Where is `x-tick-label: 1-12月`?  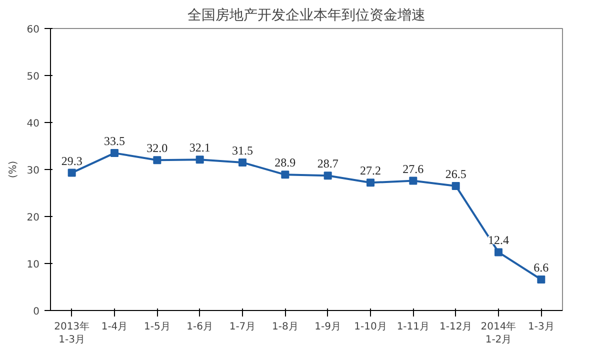 x-tick-label: 1-12月 is located at coordinates (455, 327).